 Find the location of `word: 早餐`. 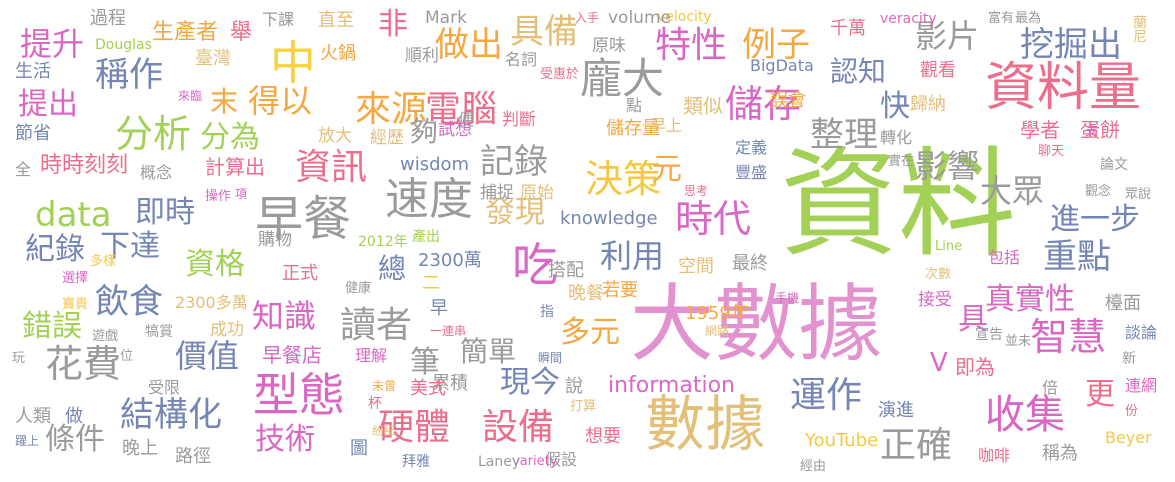

word: 早餐 is located at coordinates (303, 219).